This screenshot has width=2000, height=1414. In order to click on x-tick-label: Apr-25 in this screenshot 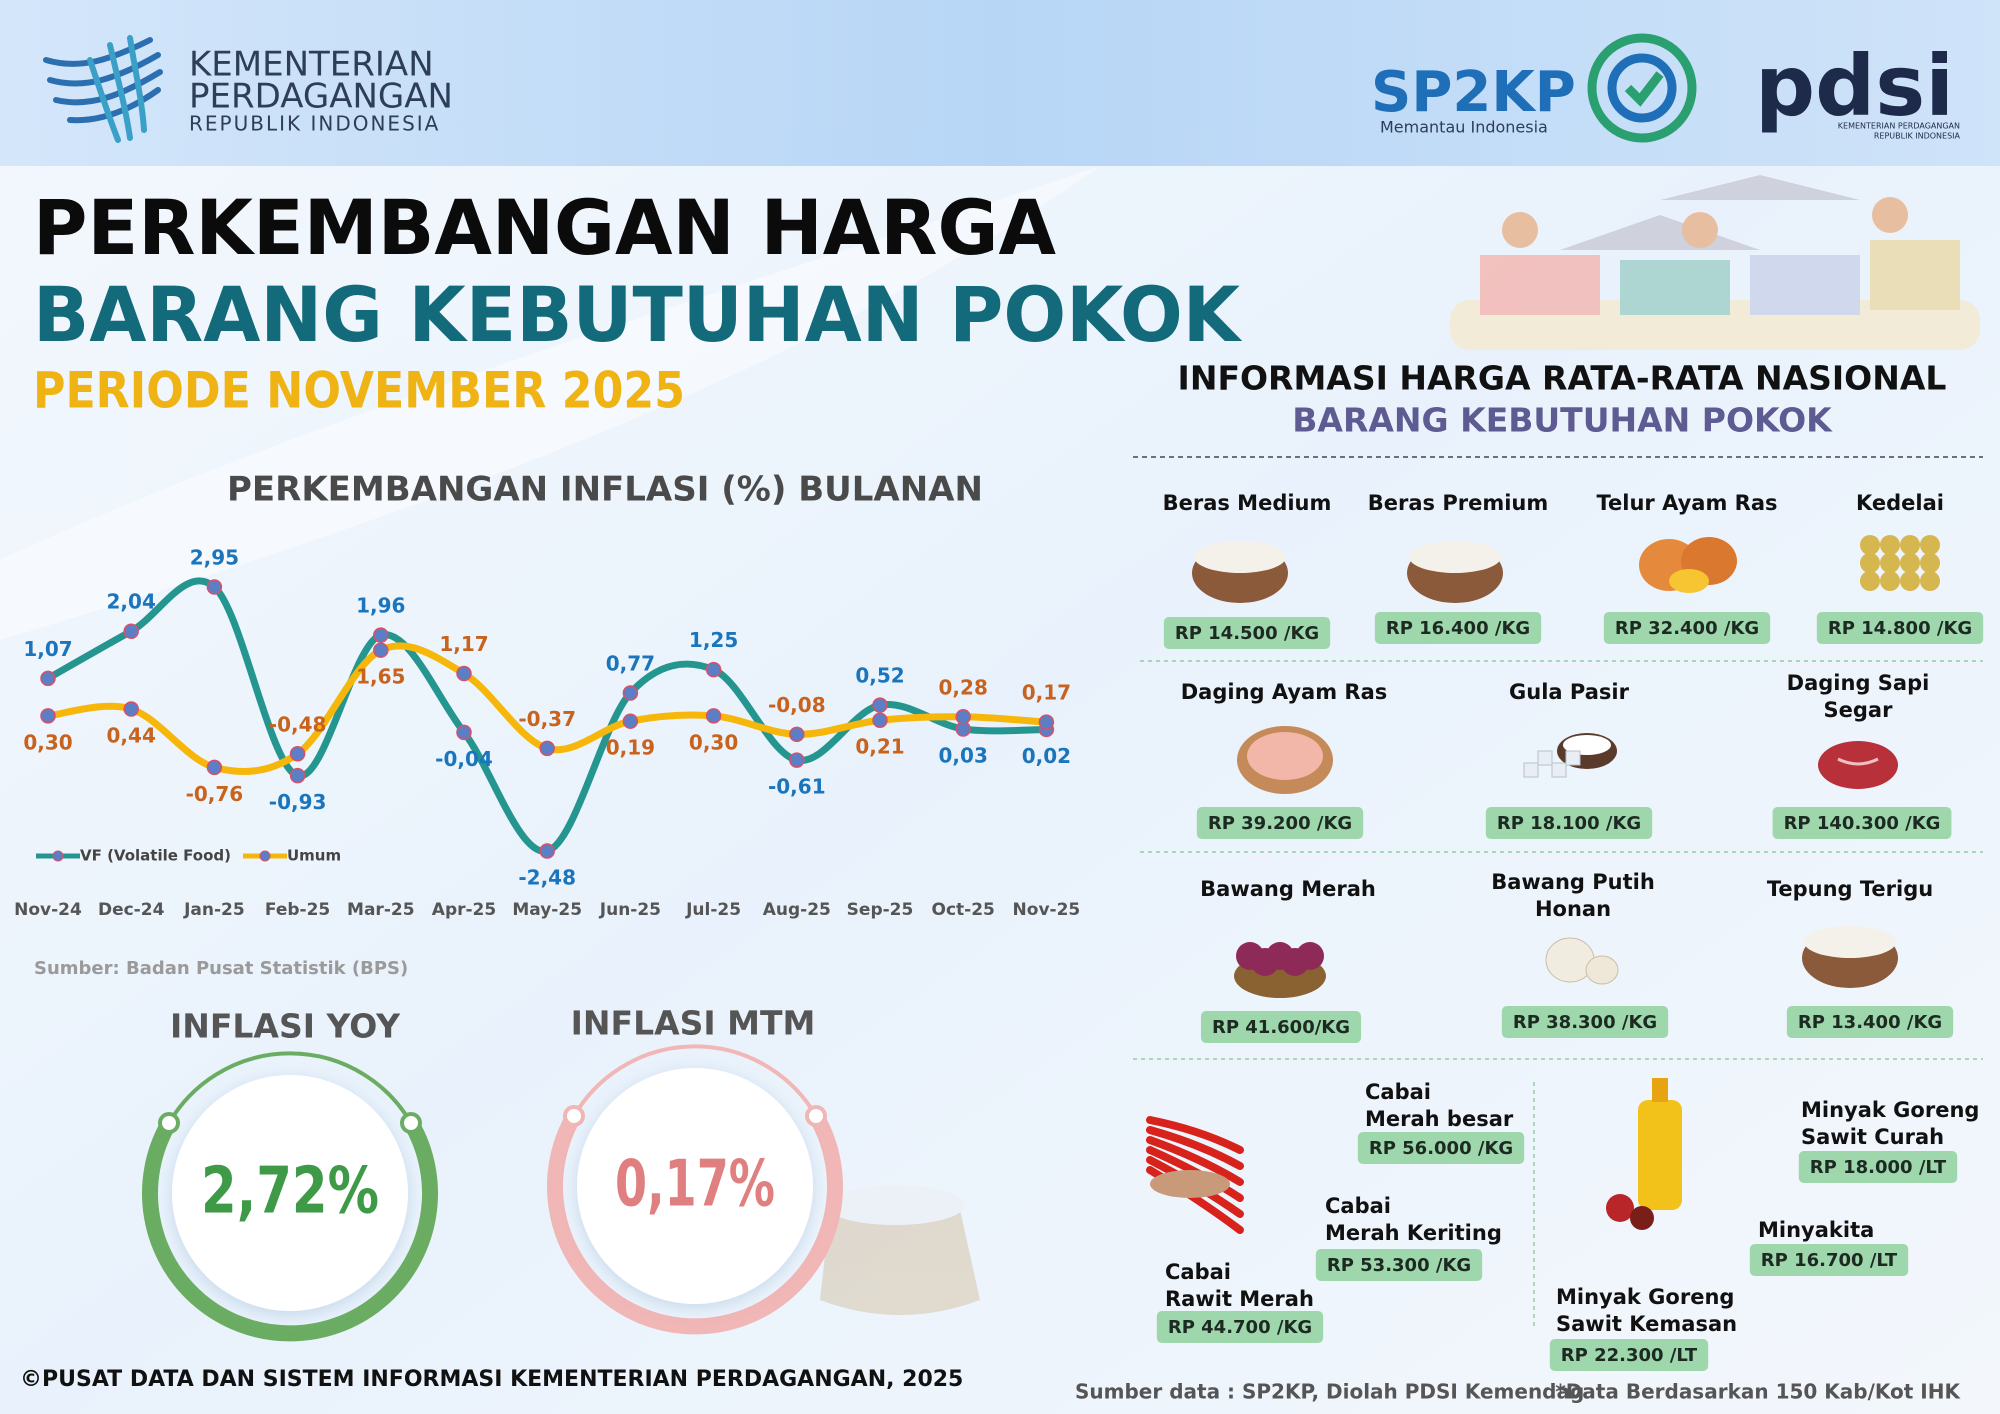, I will do `click(464, 910)`.